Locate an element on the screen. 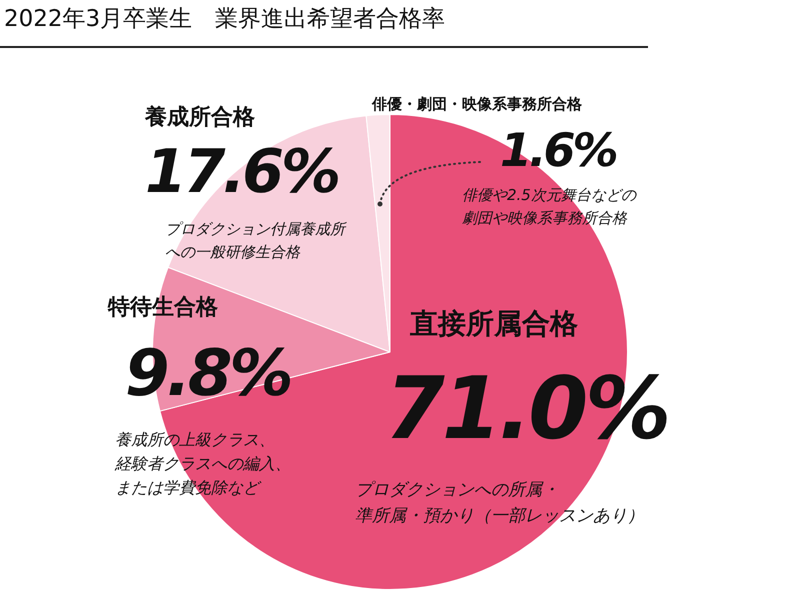  data-label: 17.6% is located at coordinates (241, 172).